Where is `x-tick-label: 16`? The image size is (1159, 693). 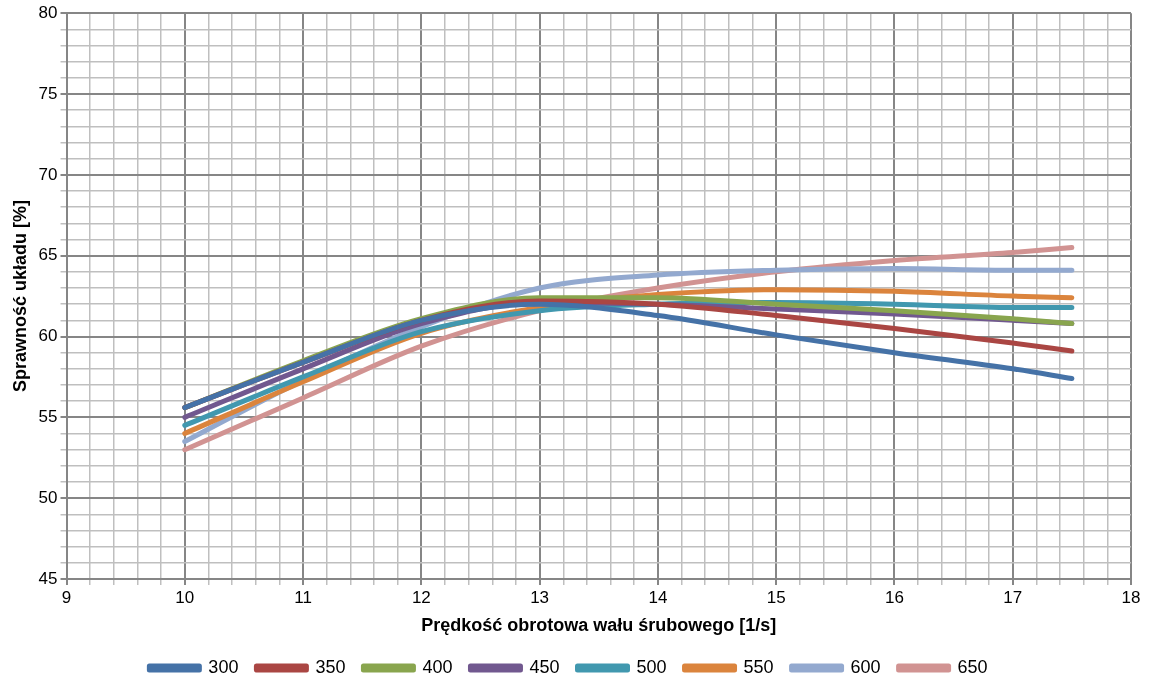 x-tick-label: 16 is located at coordinates (894, 597).